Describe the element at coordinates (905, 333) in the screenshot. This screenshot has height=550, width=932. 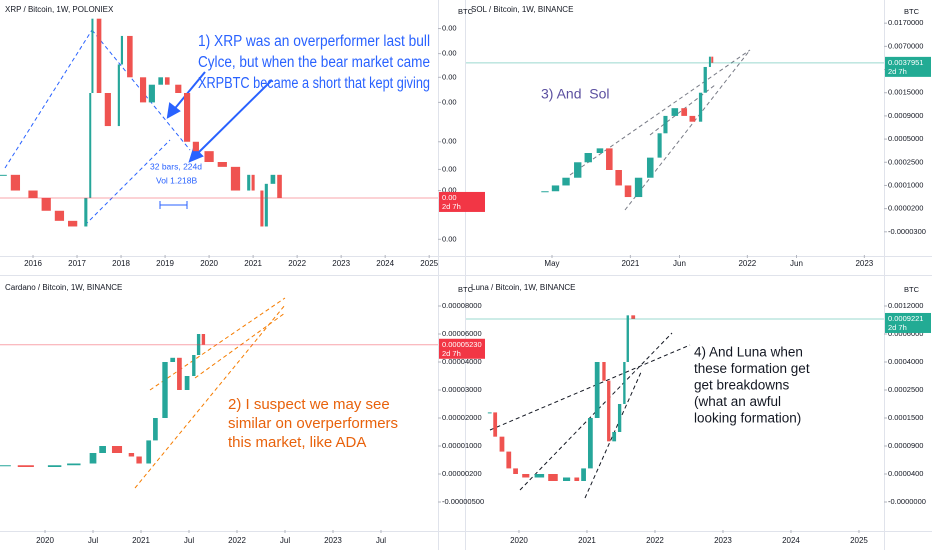
I see `y-tick-label: 0.0006000` at that location.